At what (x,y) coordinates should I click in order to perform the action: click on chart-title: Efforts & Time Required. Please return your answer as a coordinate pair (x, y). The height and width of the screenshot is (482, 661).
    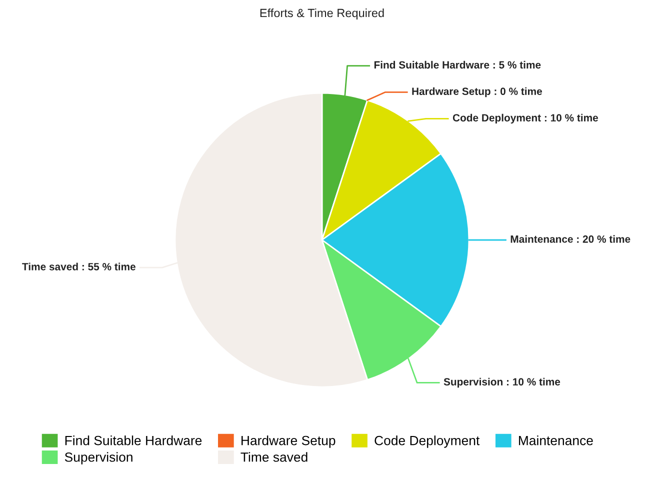
    Looking at the image, I should click on (322, 14).